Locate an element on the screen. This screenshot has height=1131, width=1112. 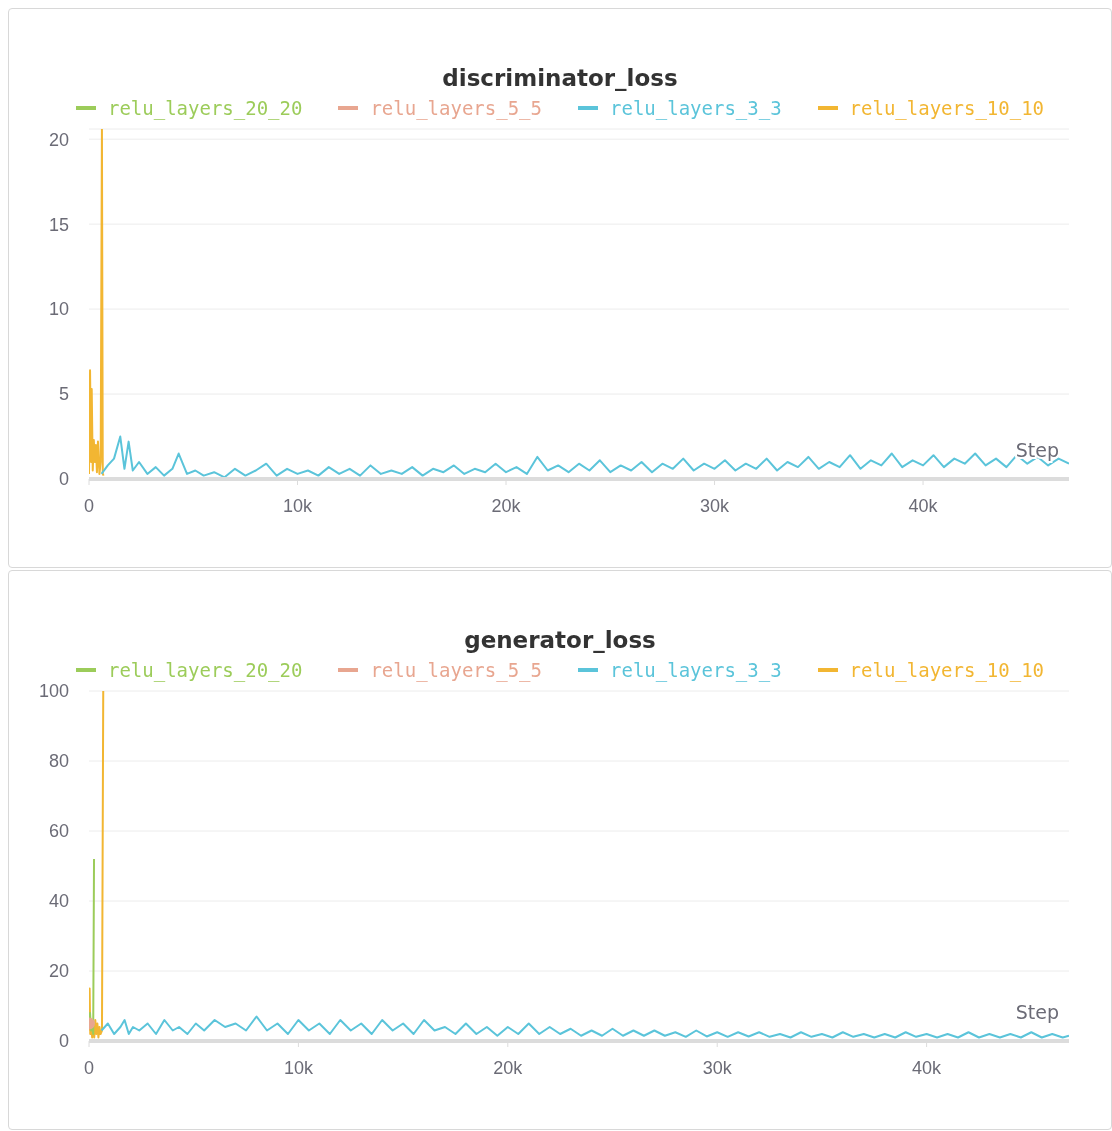
chart-title: generator_loss is located at coordinates (560, 640).